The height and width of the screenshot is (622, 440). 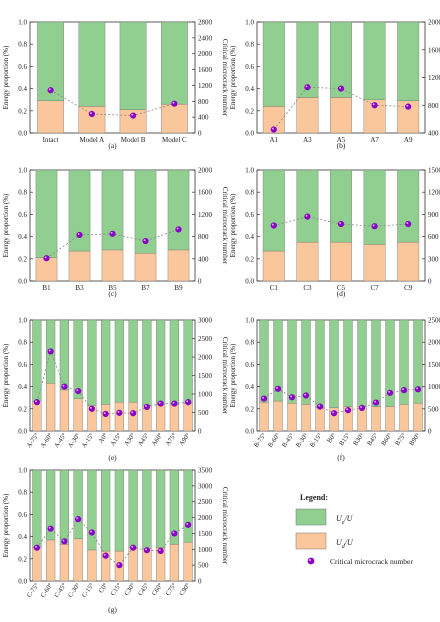 What do you see at coordinates (371, 561) in the screenshot?
I see `legend-label-microcrack: Critical microcrack number` at bounding box center [371, 561].